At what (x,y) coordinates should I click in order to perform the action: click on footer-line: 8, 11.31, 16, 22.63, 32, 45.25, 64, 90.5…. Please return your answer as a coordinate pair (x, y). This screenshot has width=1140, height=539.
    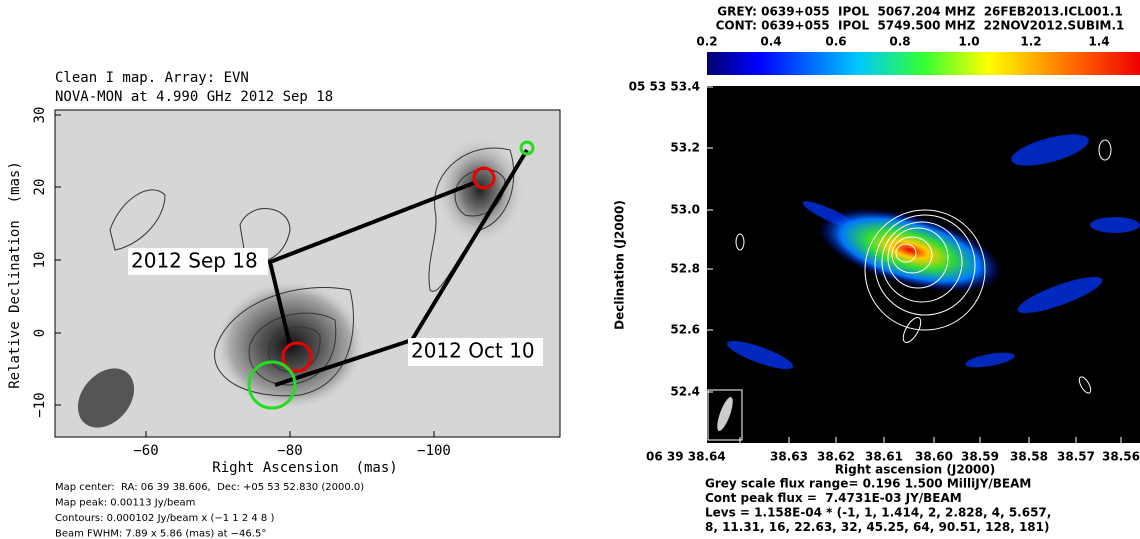
    Looking at the image, I should click on (877, 527).